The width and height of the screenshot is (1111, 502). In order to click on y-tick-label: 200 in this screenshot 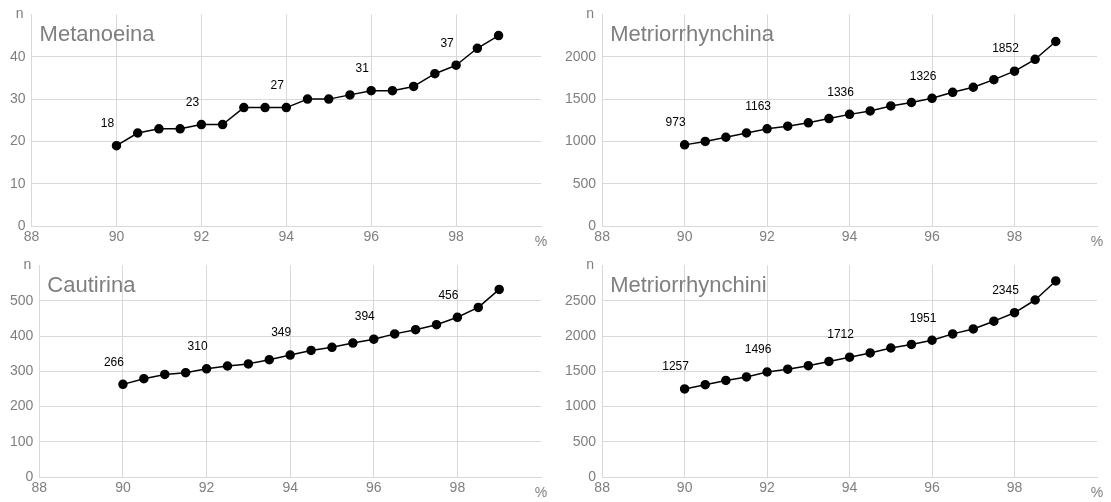, I will do `click(22, 405)`.